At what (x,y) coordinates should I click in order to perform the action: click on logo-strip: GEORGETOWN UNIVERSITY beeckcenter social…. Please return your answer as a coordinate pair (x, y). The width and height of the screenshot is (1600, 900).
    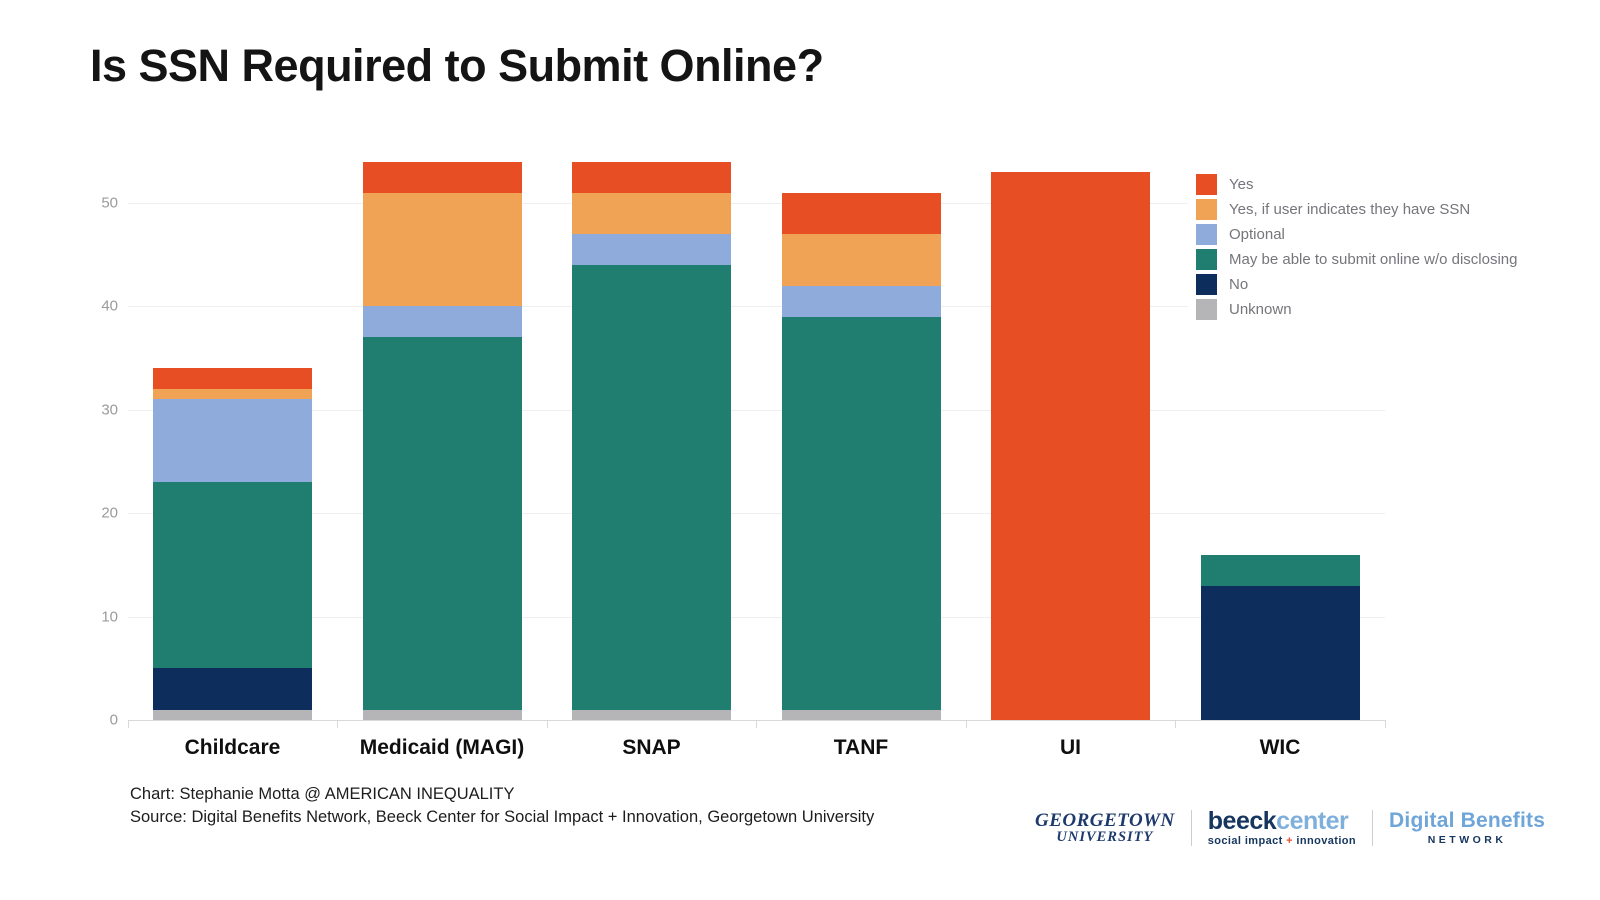
    Looking at the image, I should click on (1290, 828).